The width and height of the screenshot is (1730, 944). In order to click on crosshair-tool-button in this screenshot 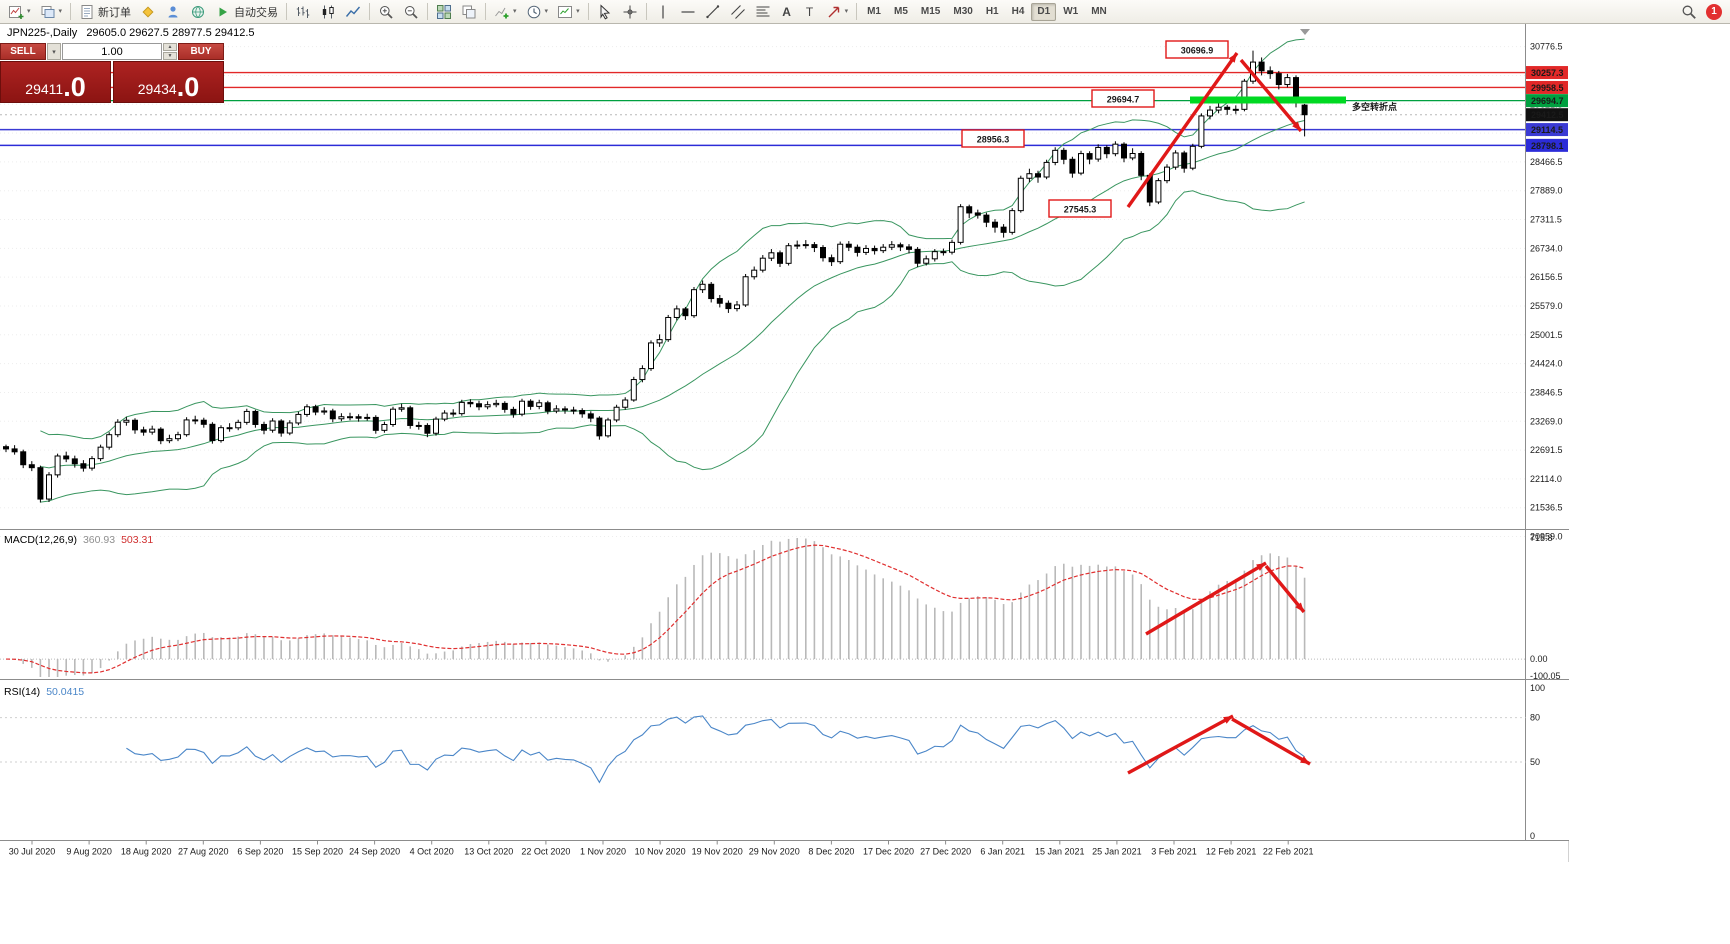, I will do `click(630, 12)`.